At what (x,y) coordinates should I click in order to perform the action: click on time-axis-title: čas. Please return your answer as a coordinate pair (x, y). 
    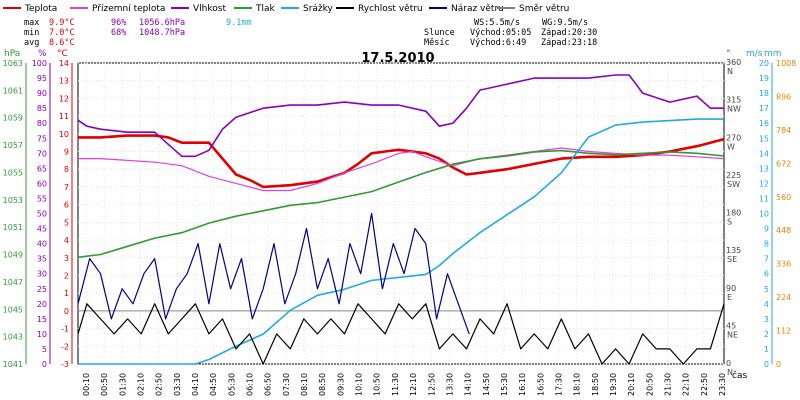
    Looking at the image, I should click on (739, 375).